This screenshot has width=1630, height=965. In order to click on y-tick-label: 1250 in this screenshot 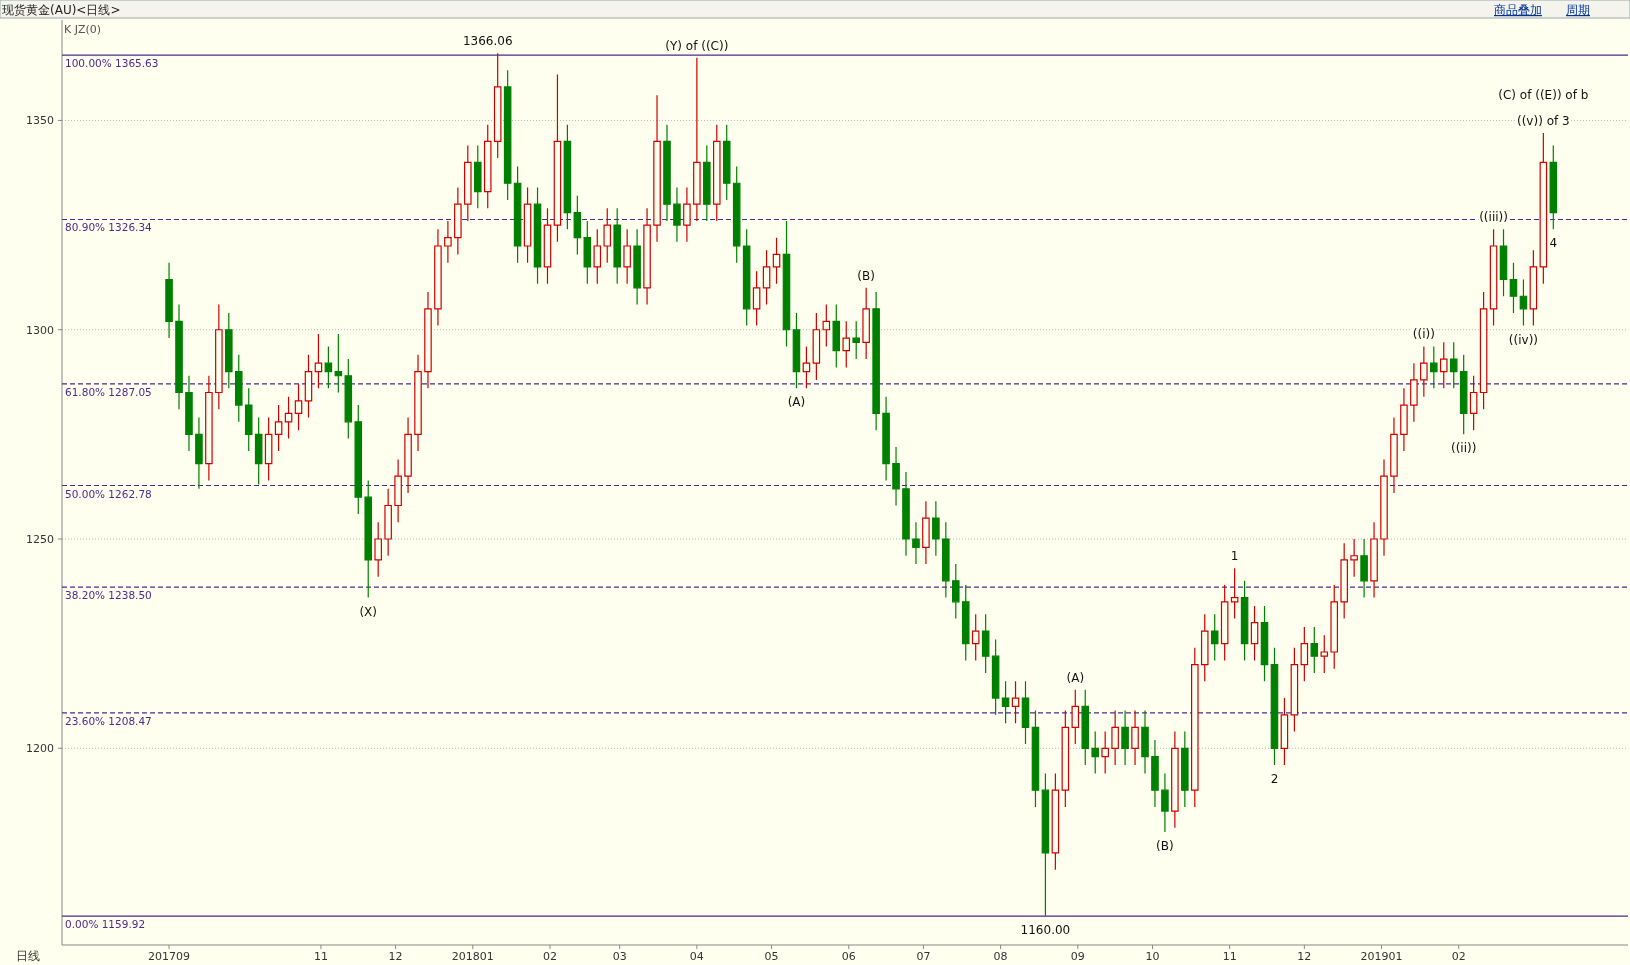, I will do `click(40, 539)`.